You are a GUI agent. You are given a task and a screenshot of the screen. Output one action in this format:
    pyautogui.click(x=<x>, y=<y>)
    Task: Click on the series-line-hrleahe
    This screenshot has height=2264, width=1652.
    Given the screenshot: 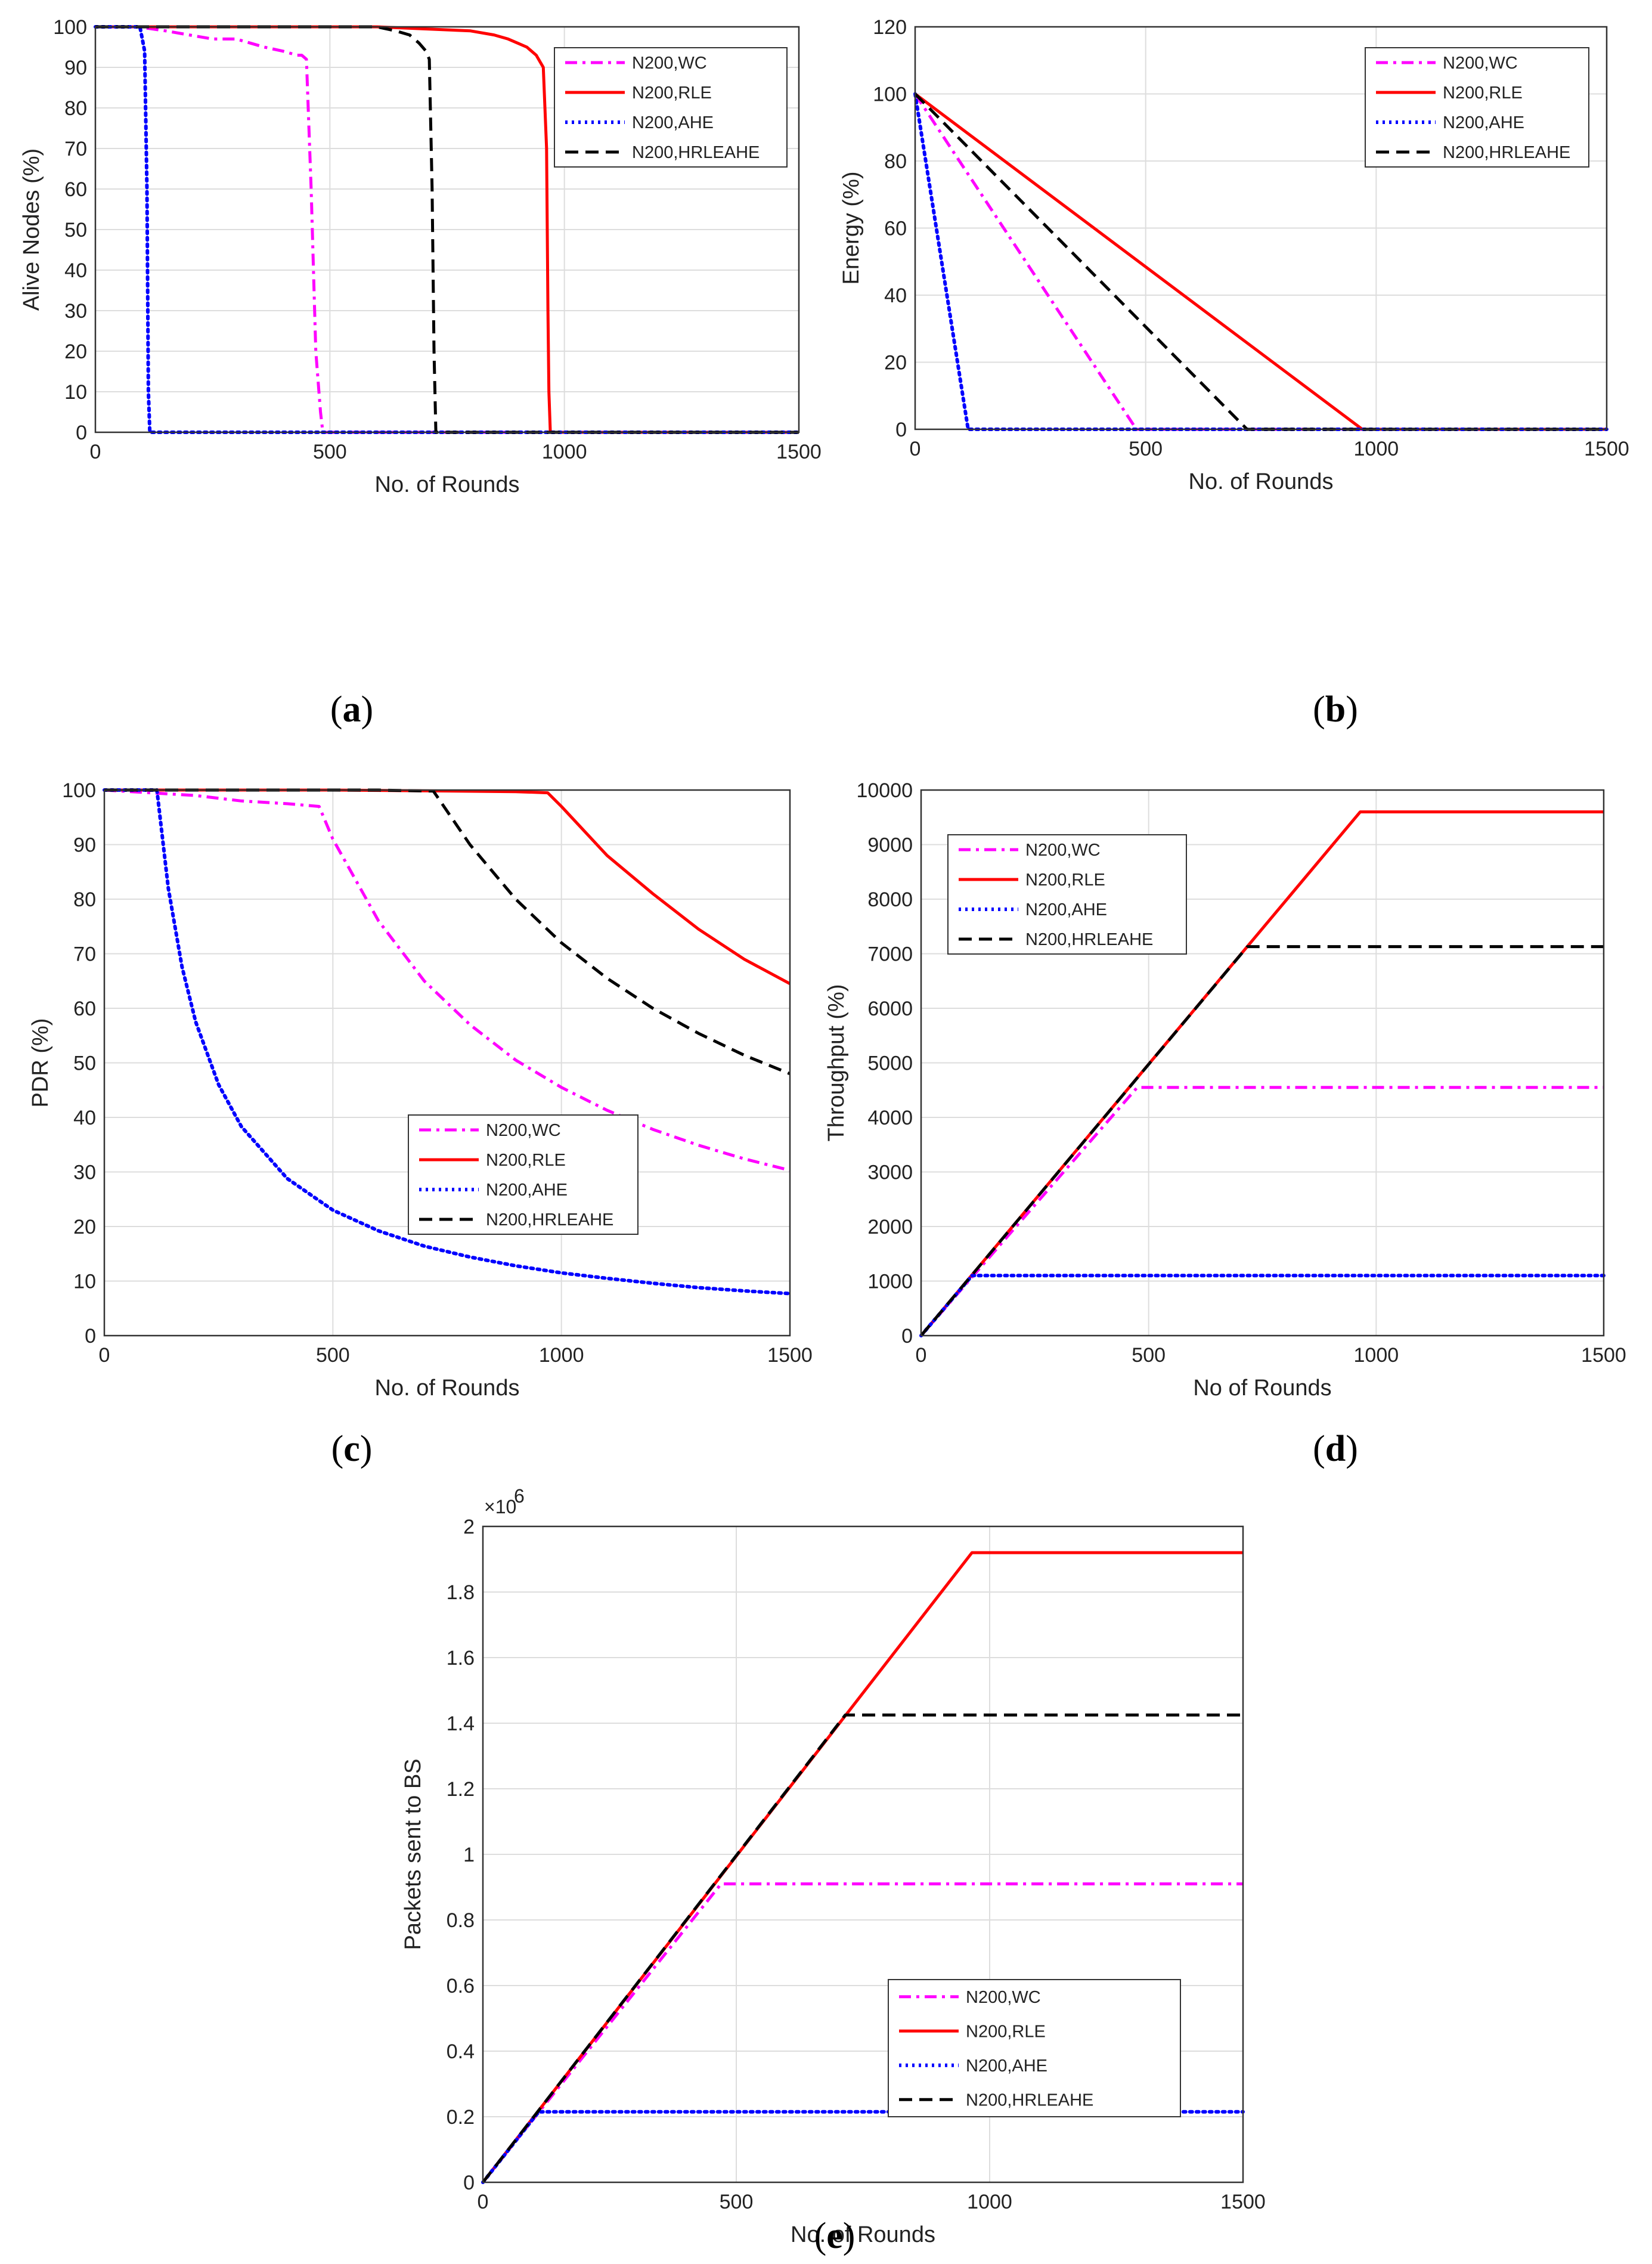 What is the action you would take?
    pyautogui.click(x=862, y=1948)
    